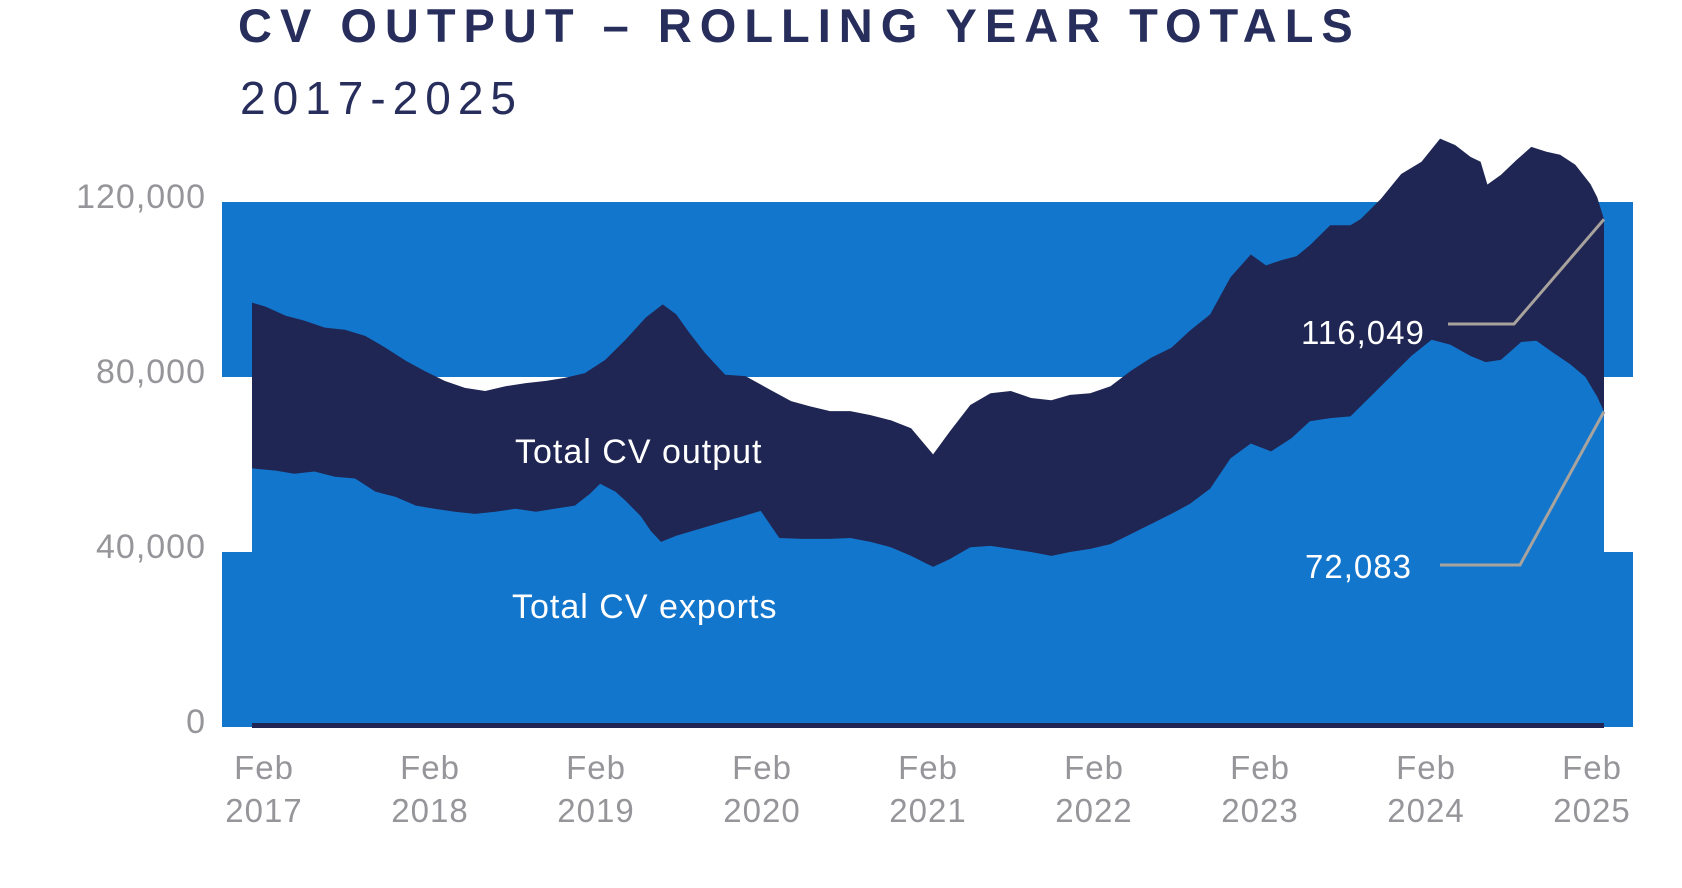 The height and width of the screenshot is (888, 1682). What do you see at coordinates (762, 789) in the screenshot?
I see `x-axis-tick-label-2020: Feb 2020` at bounding box center [762, 789].